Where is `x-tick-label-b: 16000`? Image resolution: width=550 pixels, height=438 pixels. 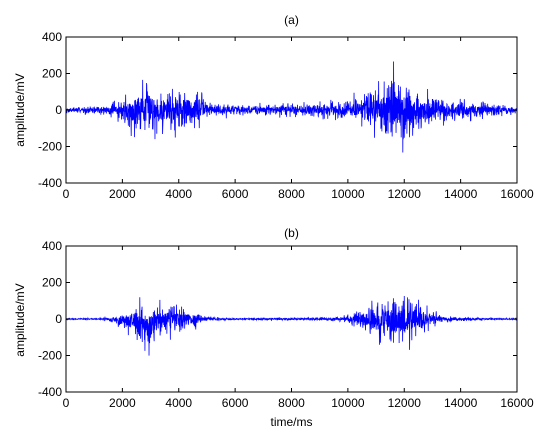
x-tick-label-b: 16000 is located at coordinates (517, 403).